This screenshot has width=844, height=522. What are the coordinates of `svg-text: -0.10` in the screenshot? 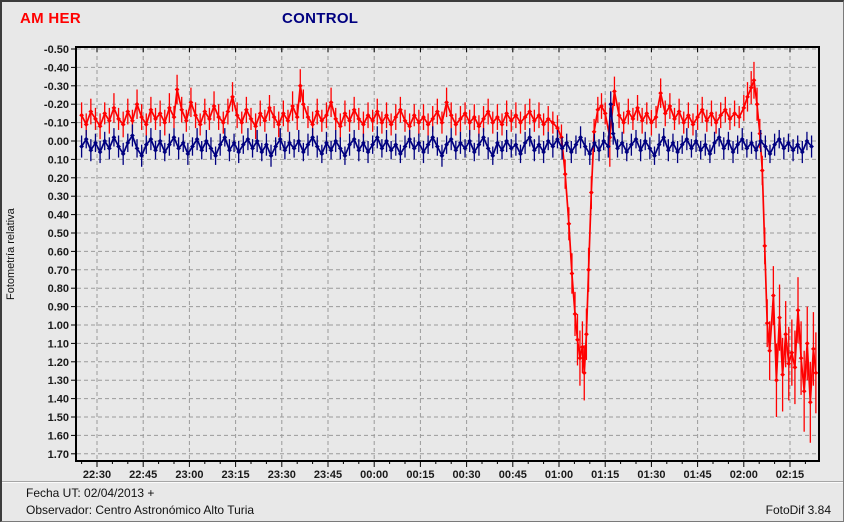 It's located at (56, 124).